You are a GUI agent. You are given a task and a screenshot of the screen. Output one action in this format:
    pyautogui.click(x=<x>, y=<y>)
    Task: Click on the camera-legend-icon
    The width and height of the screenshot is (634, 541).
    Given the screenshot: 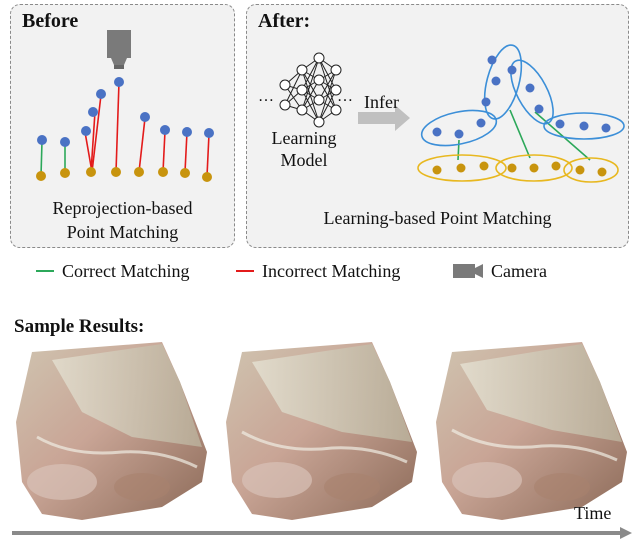 What is the action you would take?
    pyautogui.click(x=468, y=271)
    